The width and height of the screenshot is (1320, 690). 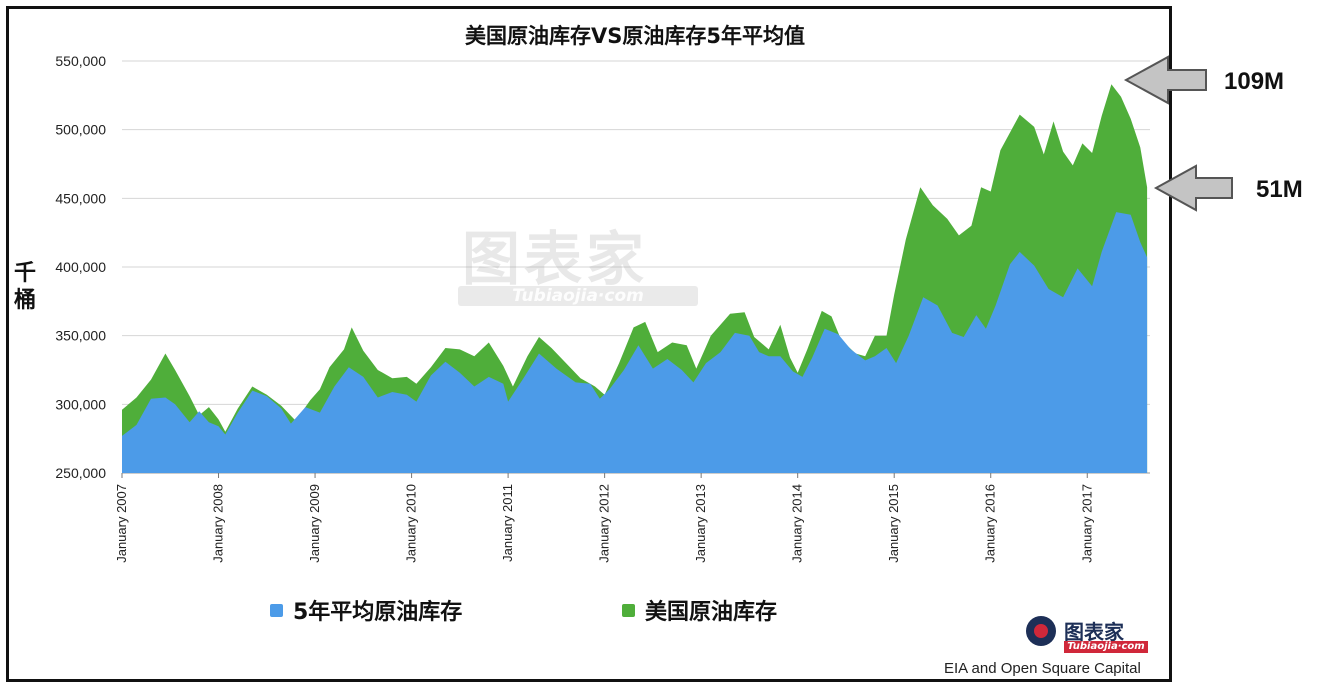 I want to click on x-tick-label: January 2017, so click(x=1086, y=523).